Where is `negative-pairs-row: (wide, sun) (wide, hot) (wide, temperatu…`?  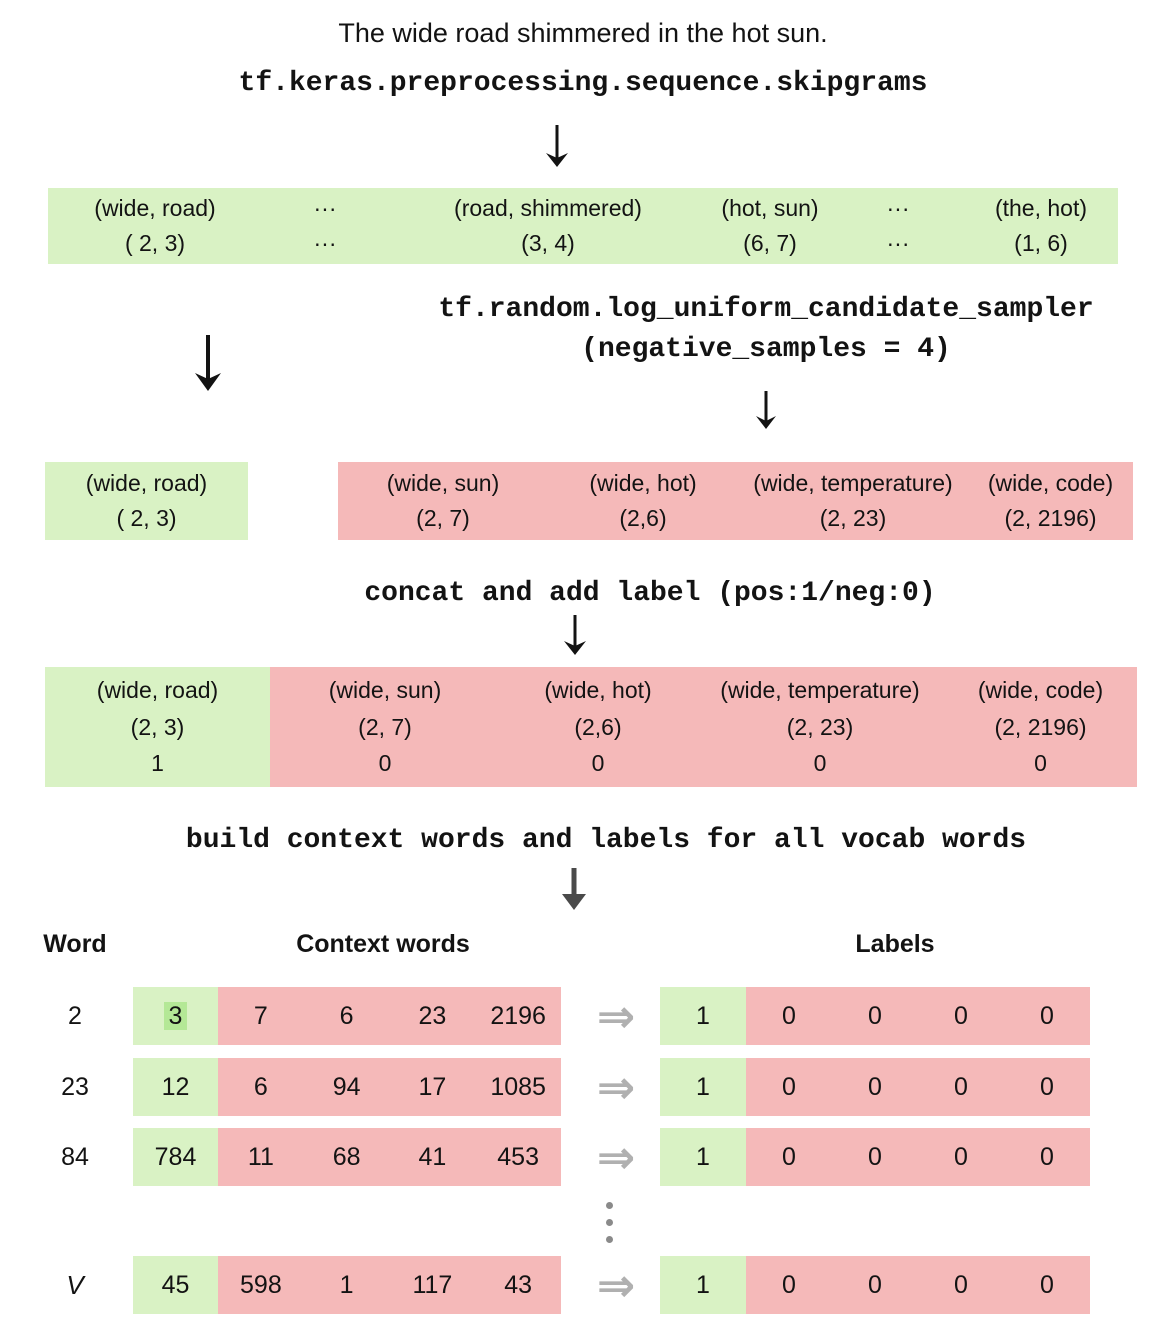 negative-pairs-row: (wide, sun) (wide, hot) (wide, temperatu… is located at coordinates (735, 483).